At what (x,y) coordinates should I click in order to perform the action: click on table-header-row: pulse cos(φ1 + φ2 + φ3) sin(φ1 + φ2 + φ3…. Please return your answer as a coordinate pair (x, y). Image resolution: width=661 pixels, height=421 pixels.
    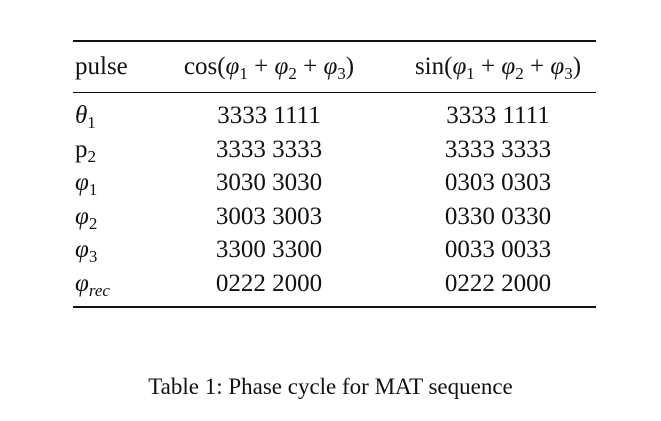
    Looking at the image, I should click on (334, 67).